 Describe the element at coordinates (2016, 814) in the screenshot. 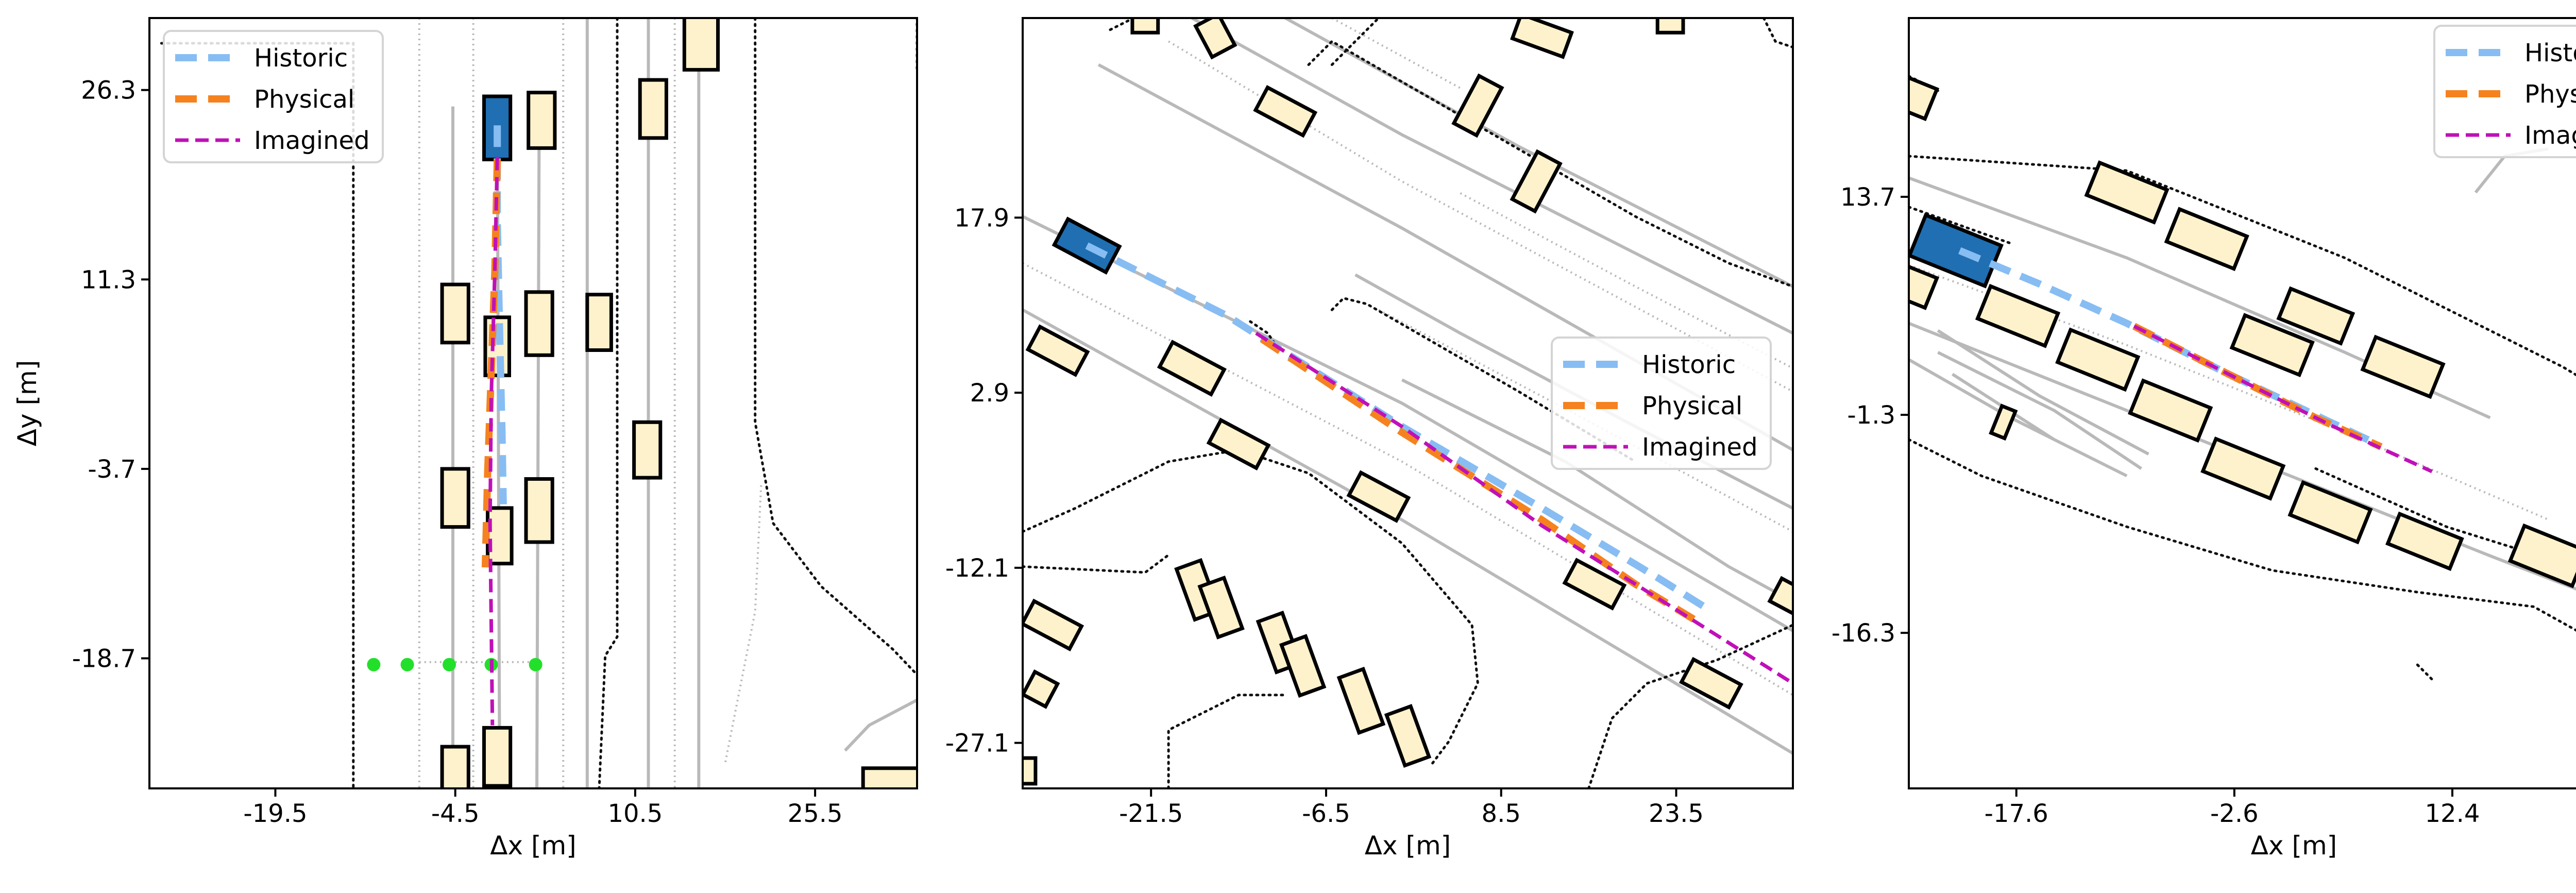

I see `x-tick-label: -17.6` at that location.